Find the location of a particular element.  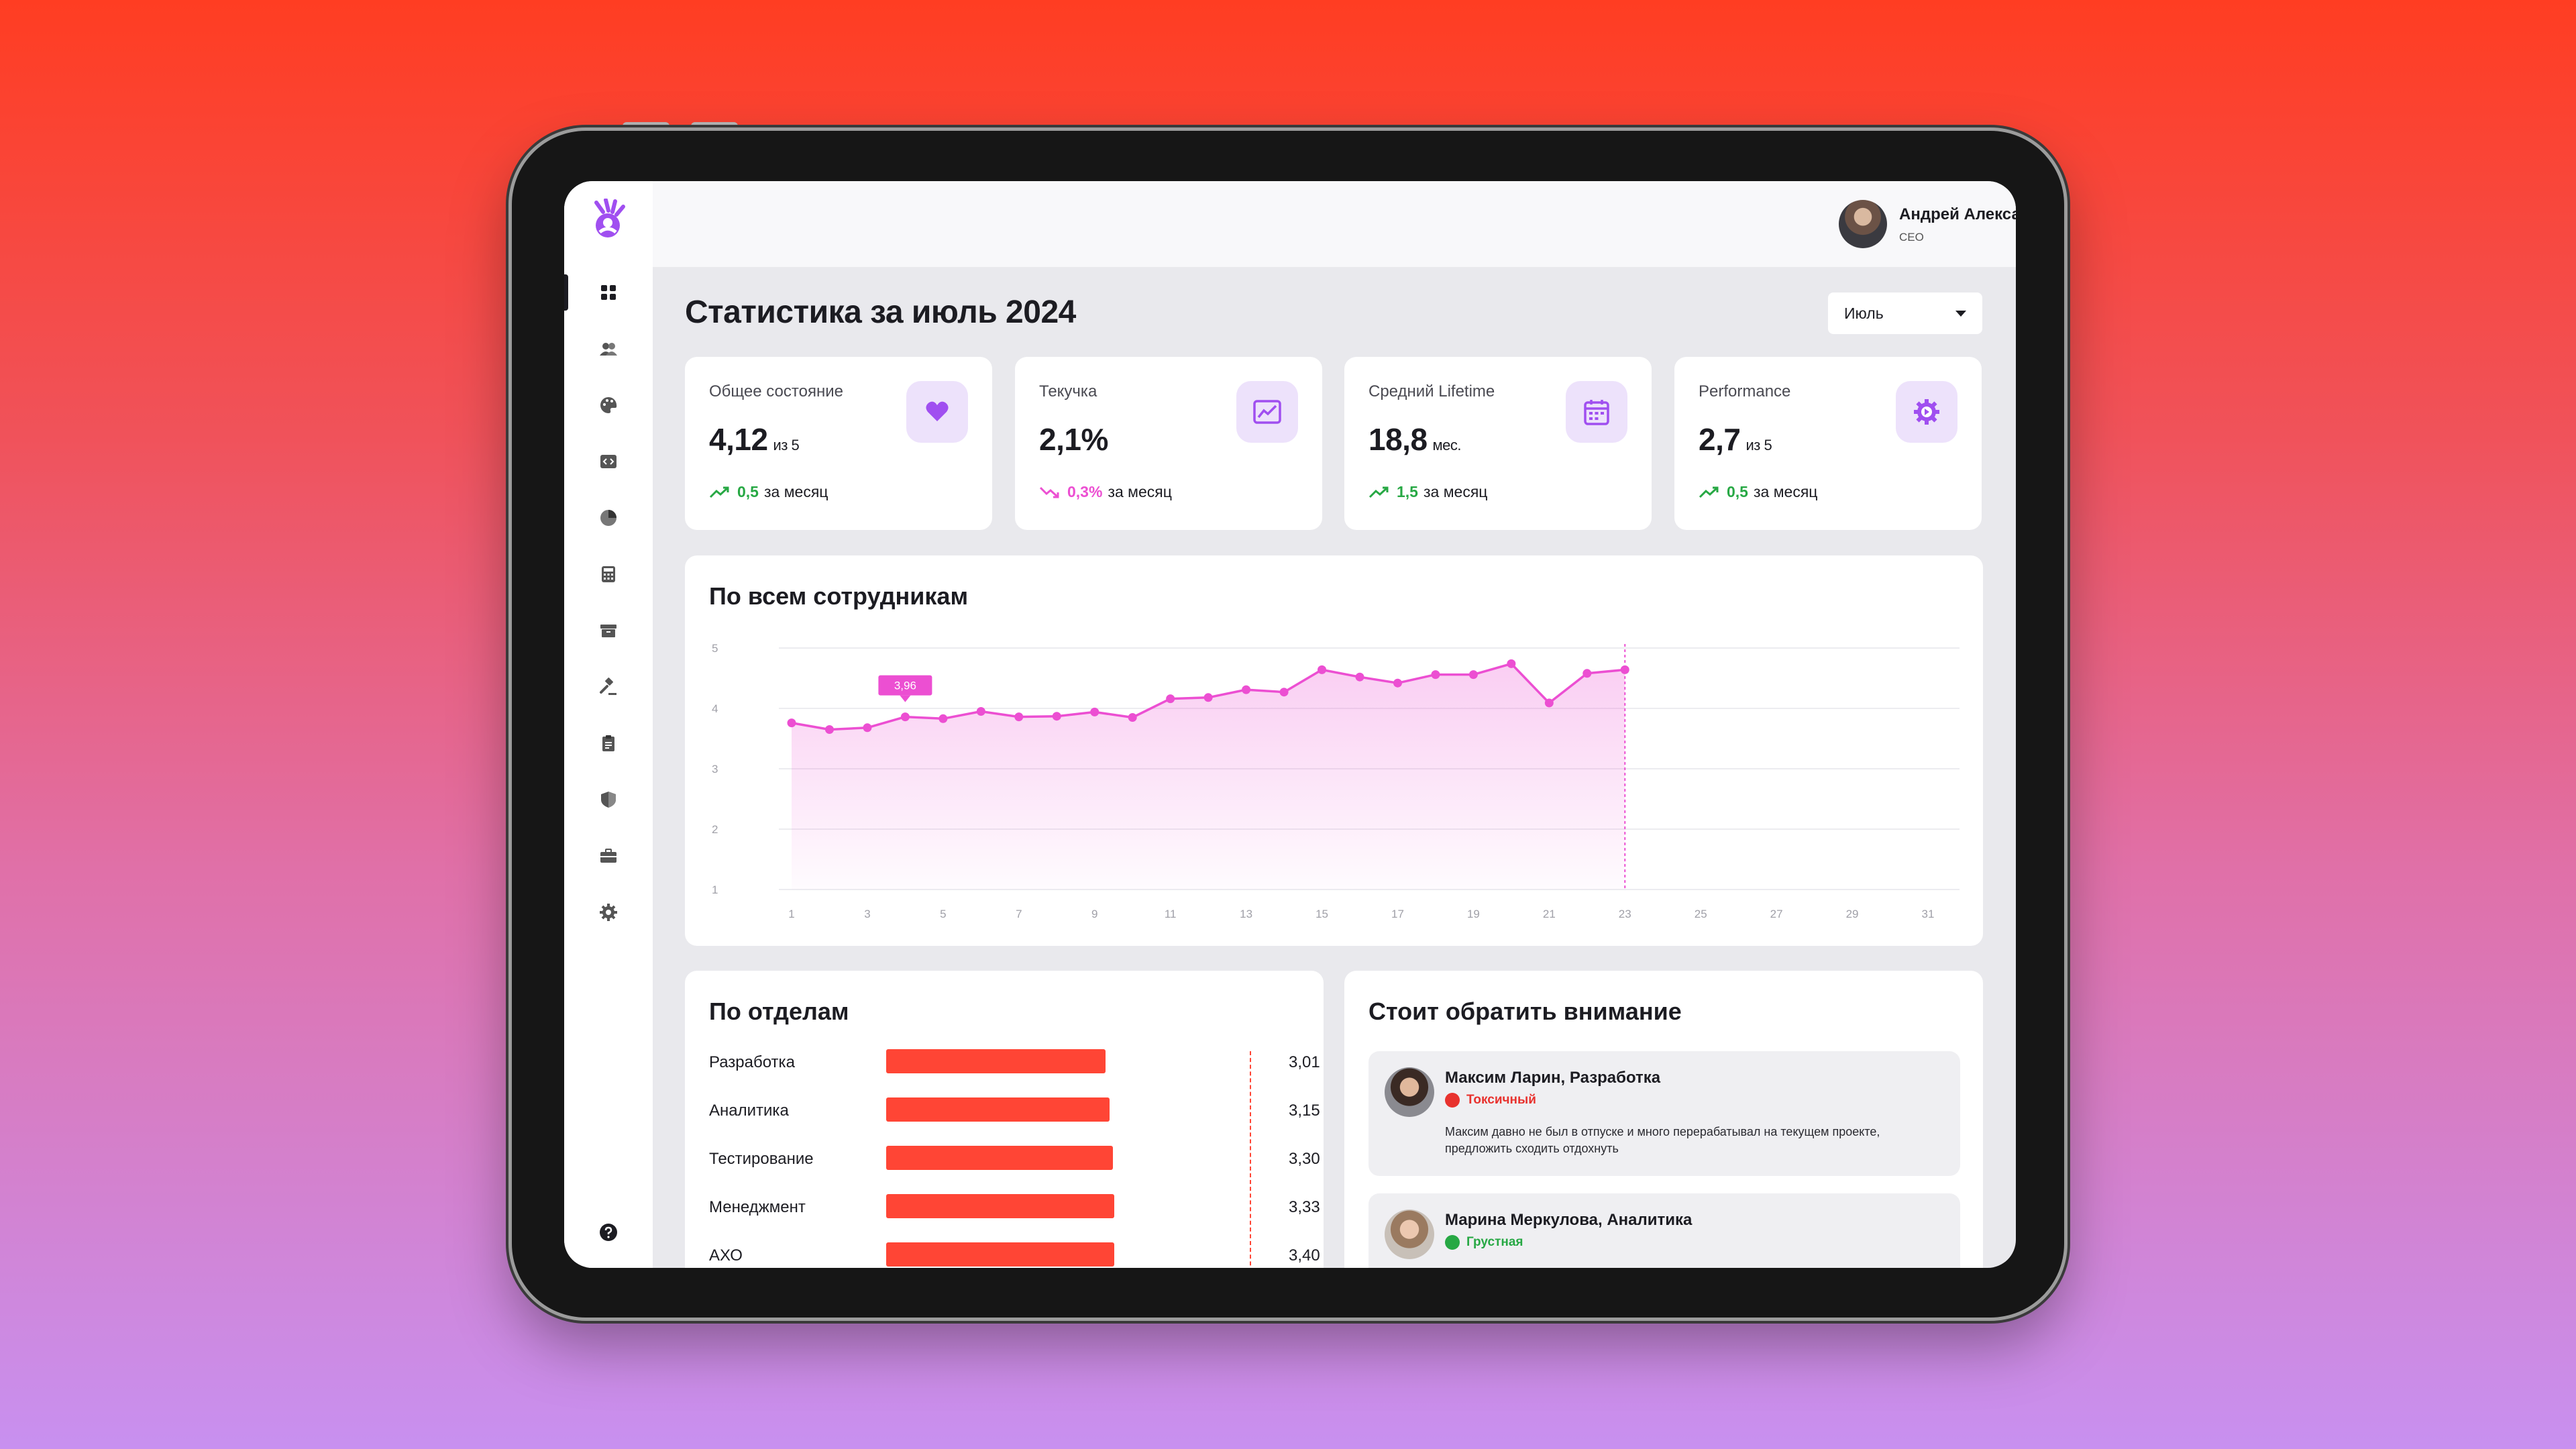

sad-face-icon is located at coordinates (1452, 1242).